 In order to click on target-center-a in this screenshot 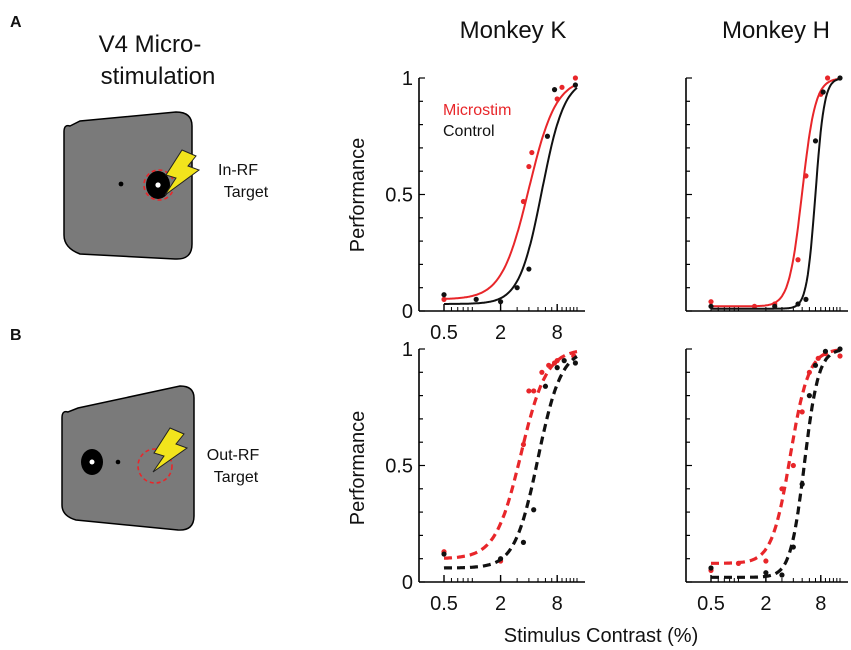, I will do `click(158, 185)`.